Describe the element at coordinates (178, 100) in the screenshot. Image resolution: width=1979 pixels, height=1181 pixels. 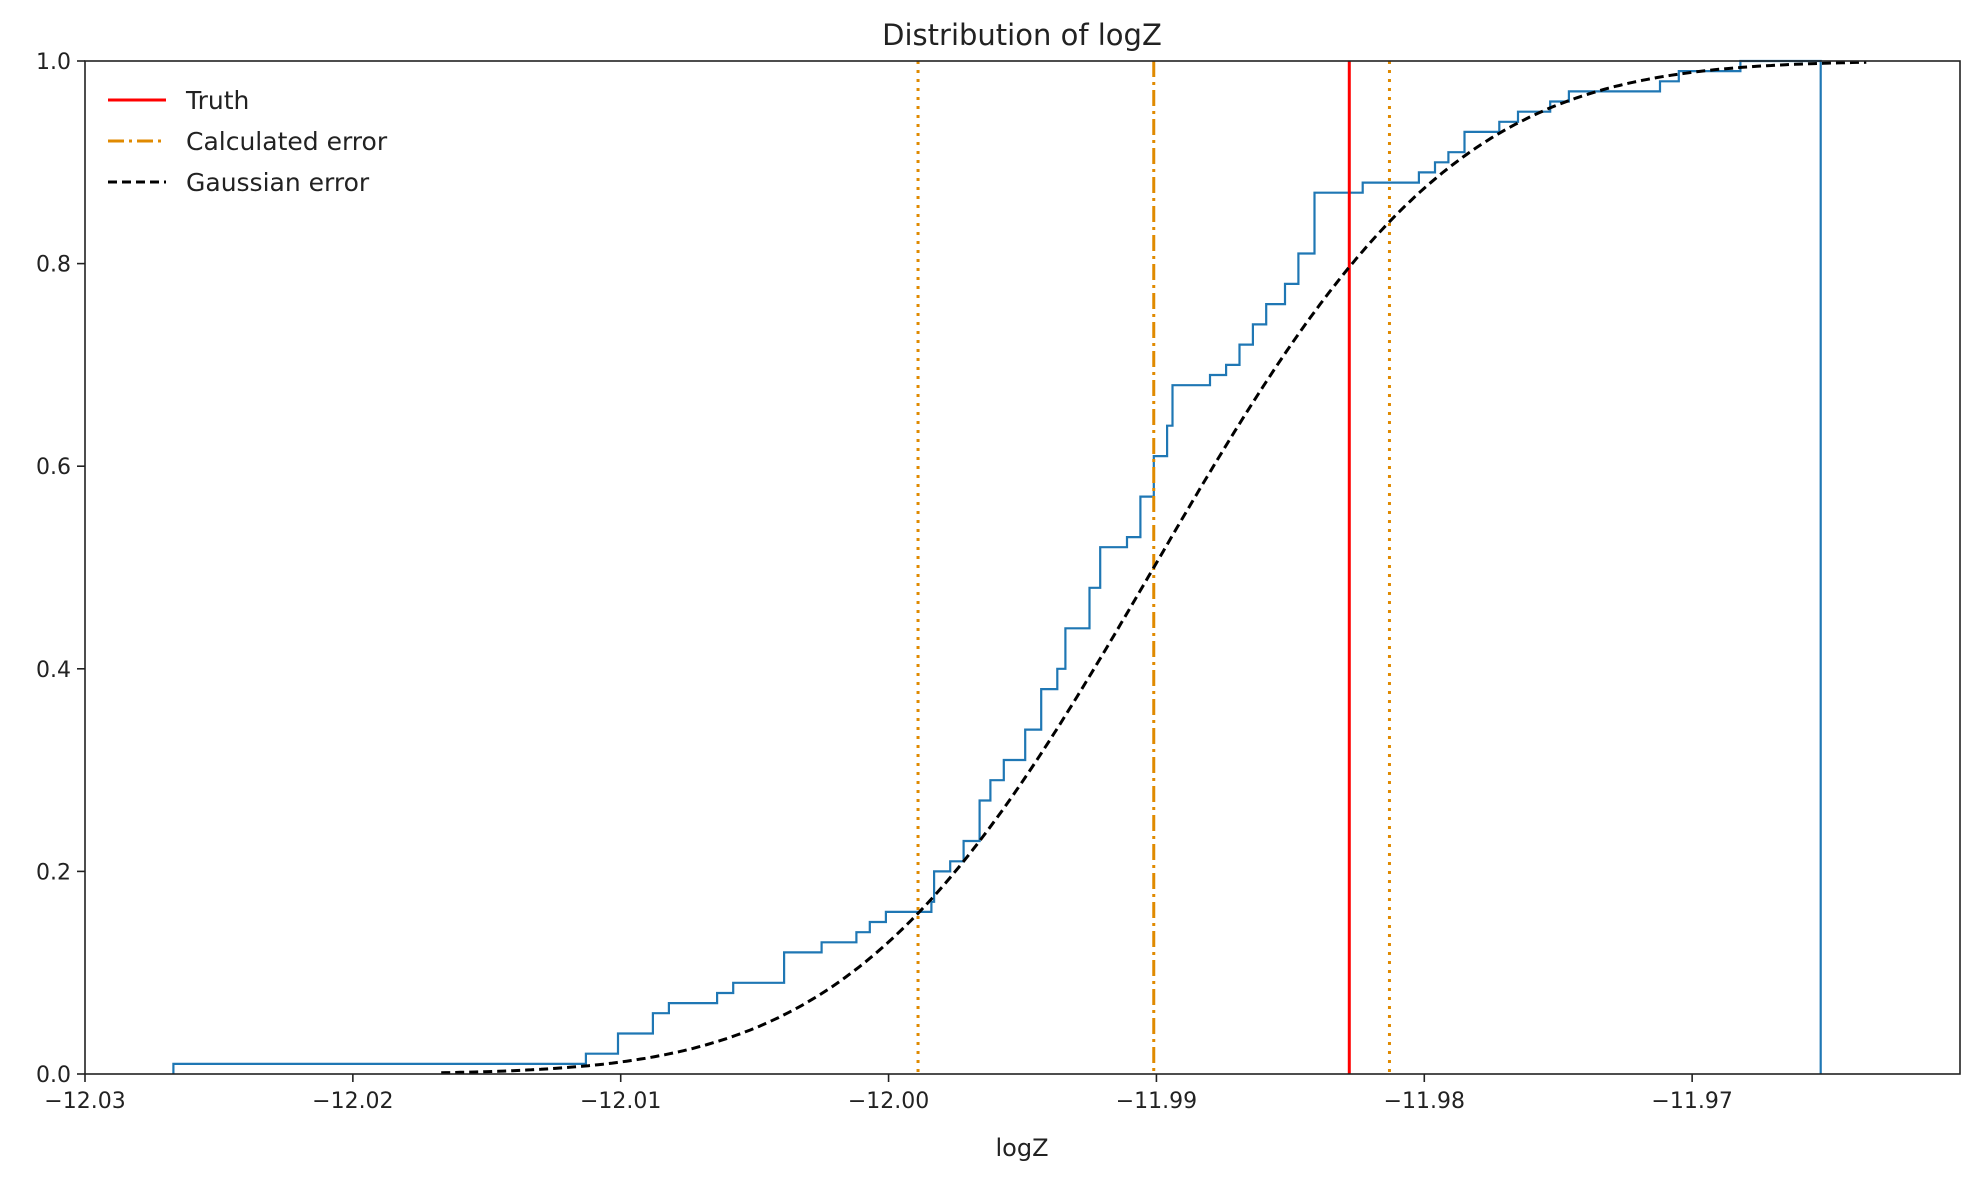
I see `legend-item-truth: Truth` at that location.